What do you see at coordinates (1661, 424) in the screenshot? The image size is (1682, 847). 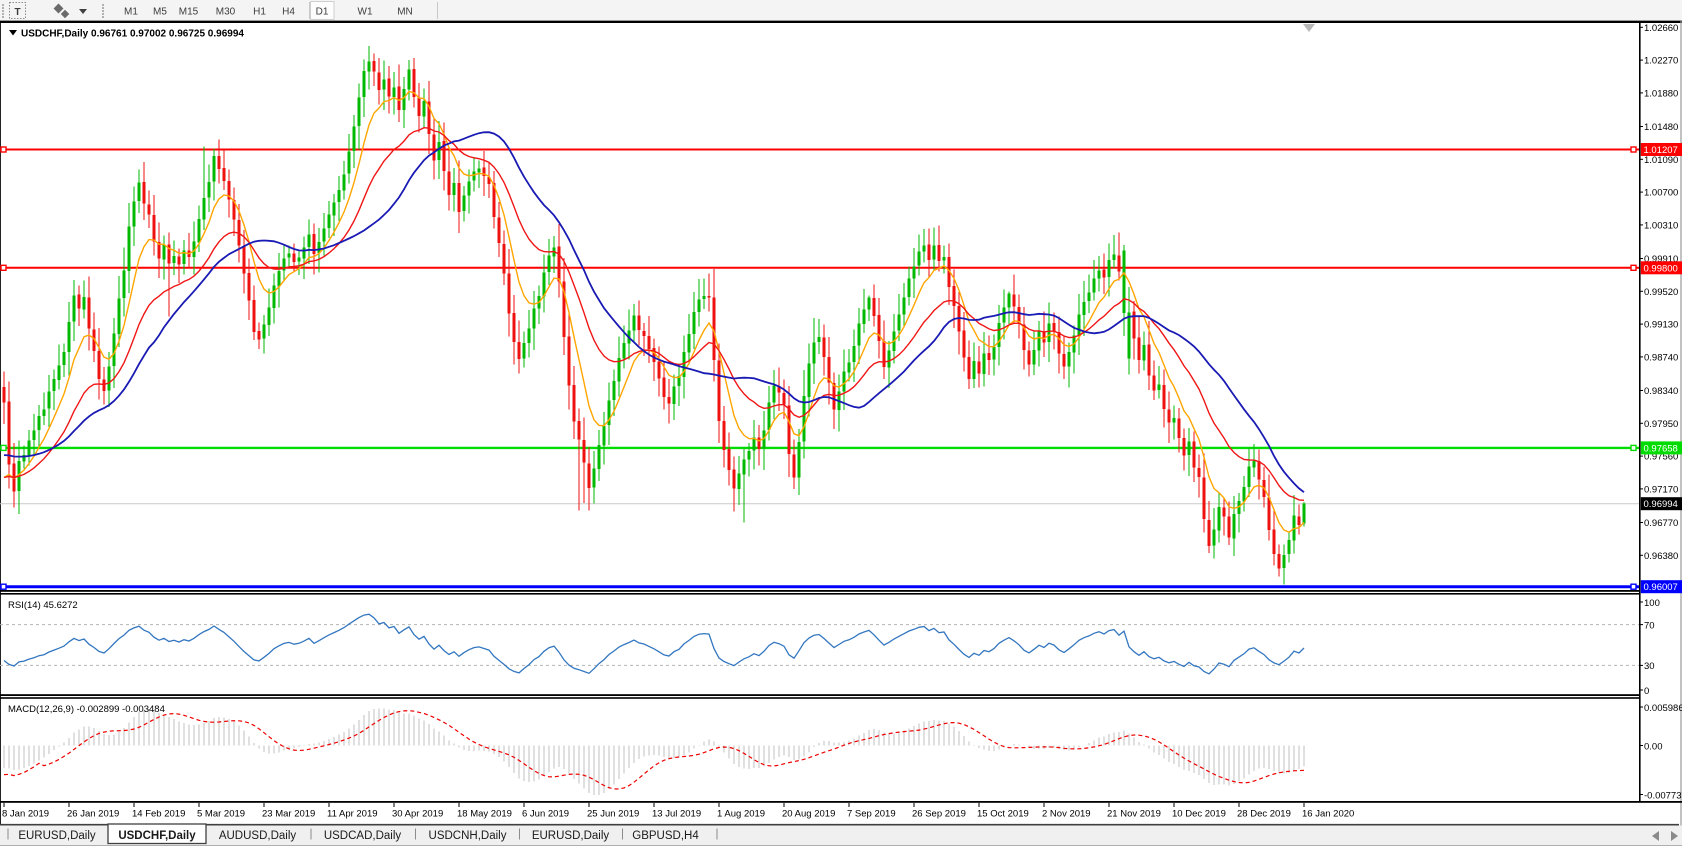 I see `svg-text: 0.97950` at bounding box center [1661, 424].